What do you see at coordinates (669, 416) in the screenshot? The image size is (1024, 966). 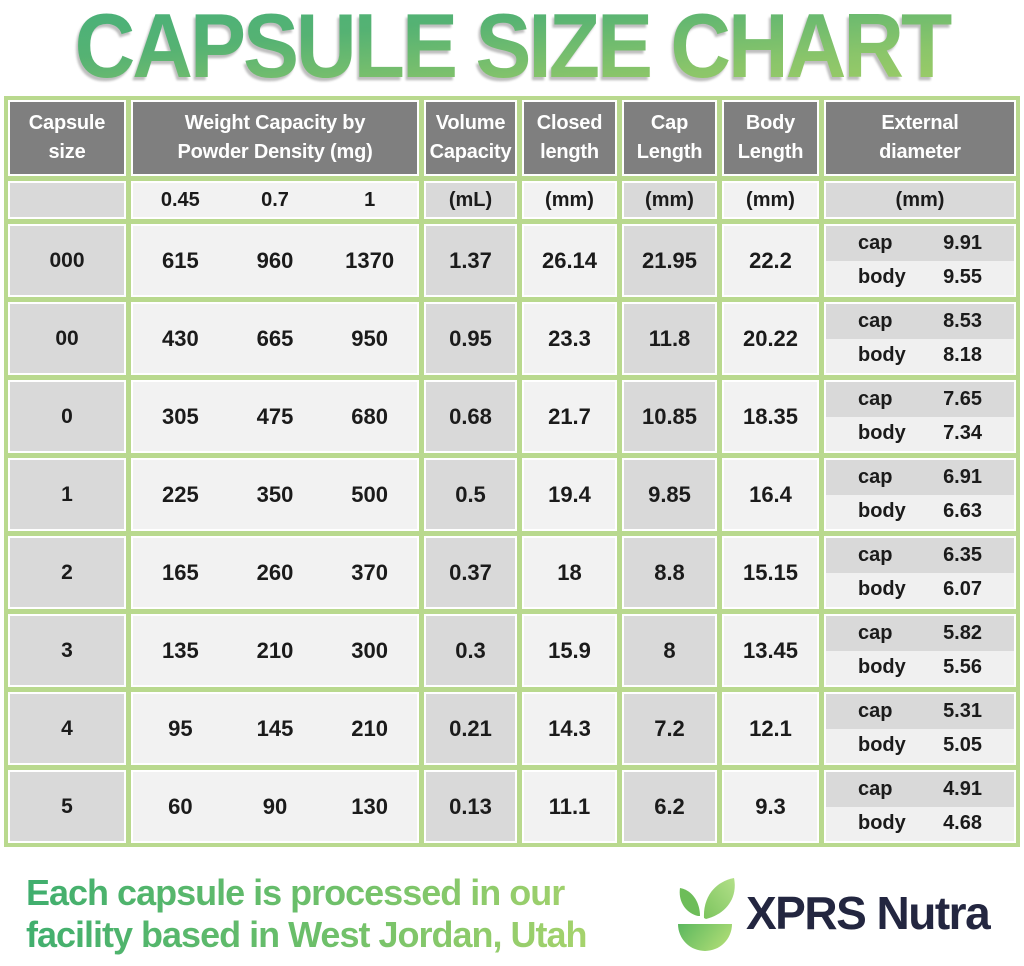 I see `cap-length-cell: 10.85` at bounding box center [669, 416].